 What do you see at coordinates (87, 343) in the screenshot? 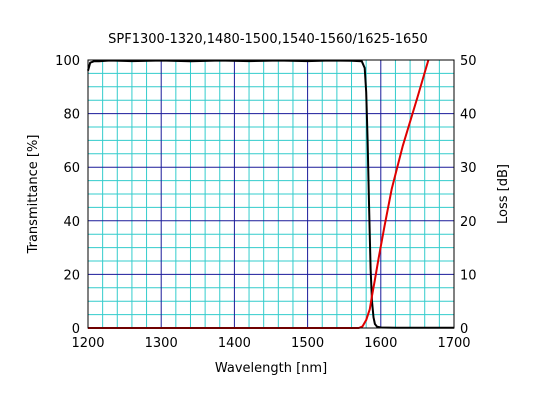
I see `x-tick-label: 1200` at bounding box center [87, 343].